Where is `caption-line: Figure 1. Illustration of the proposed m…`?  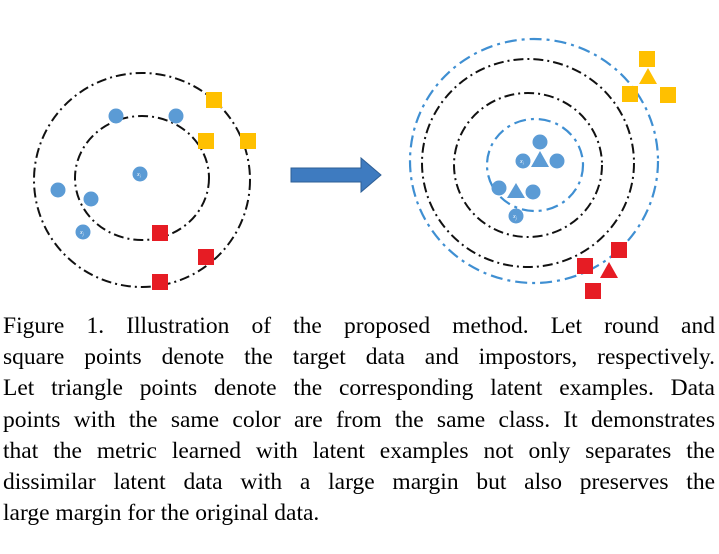 caption-line: Figure 1. Illustration of the proposed m… is located at coordinates (359, 326).